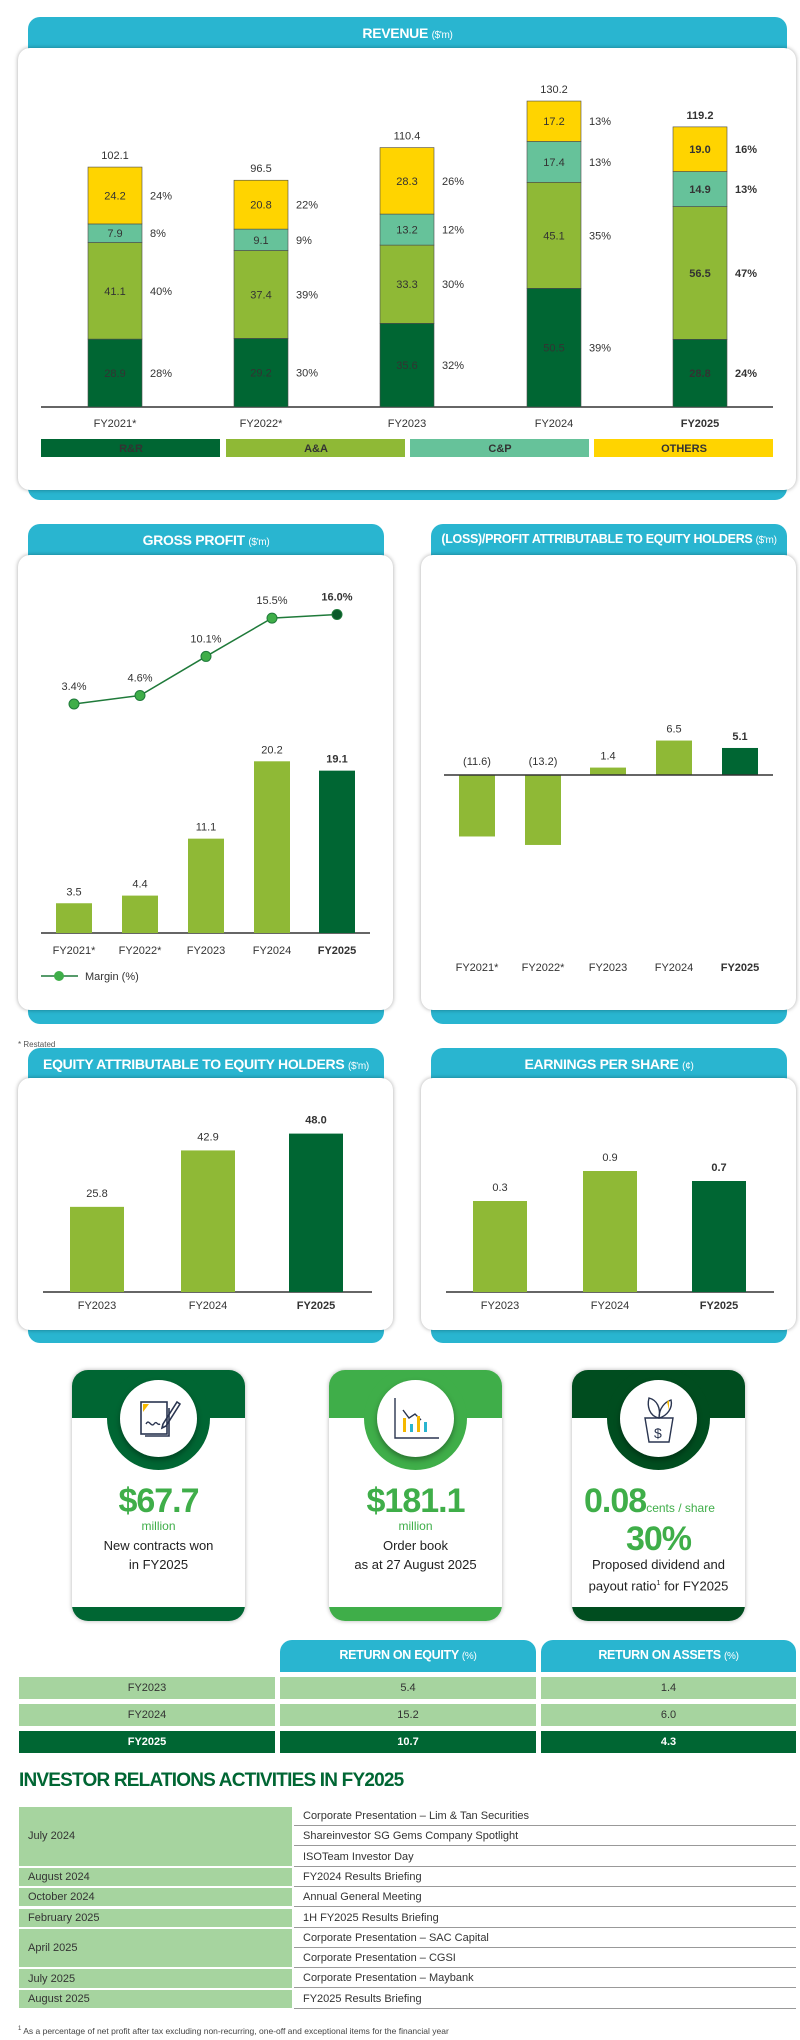  What do you see at coordinates (158, 1501) in the screenshot?
I see `contracts-value: $67.7` at bounding box center [158, 1501].